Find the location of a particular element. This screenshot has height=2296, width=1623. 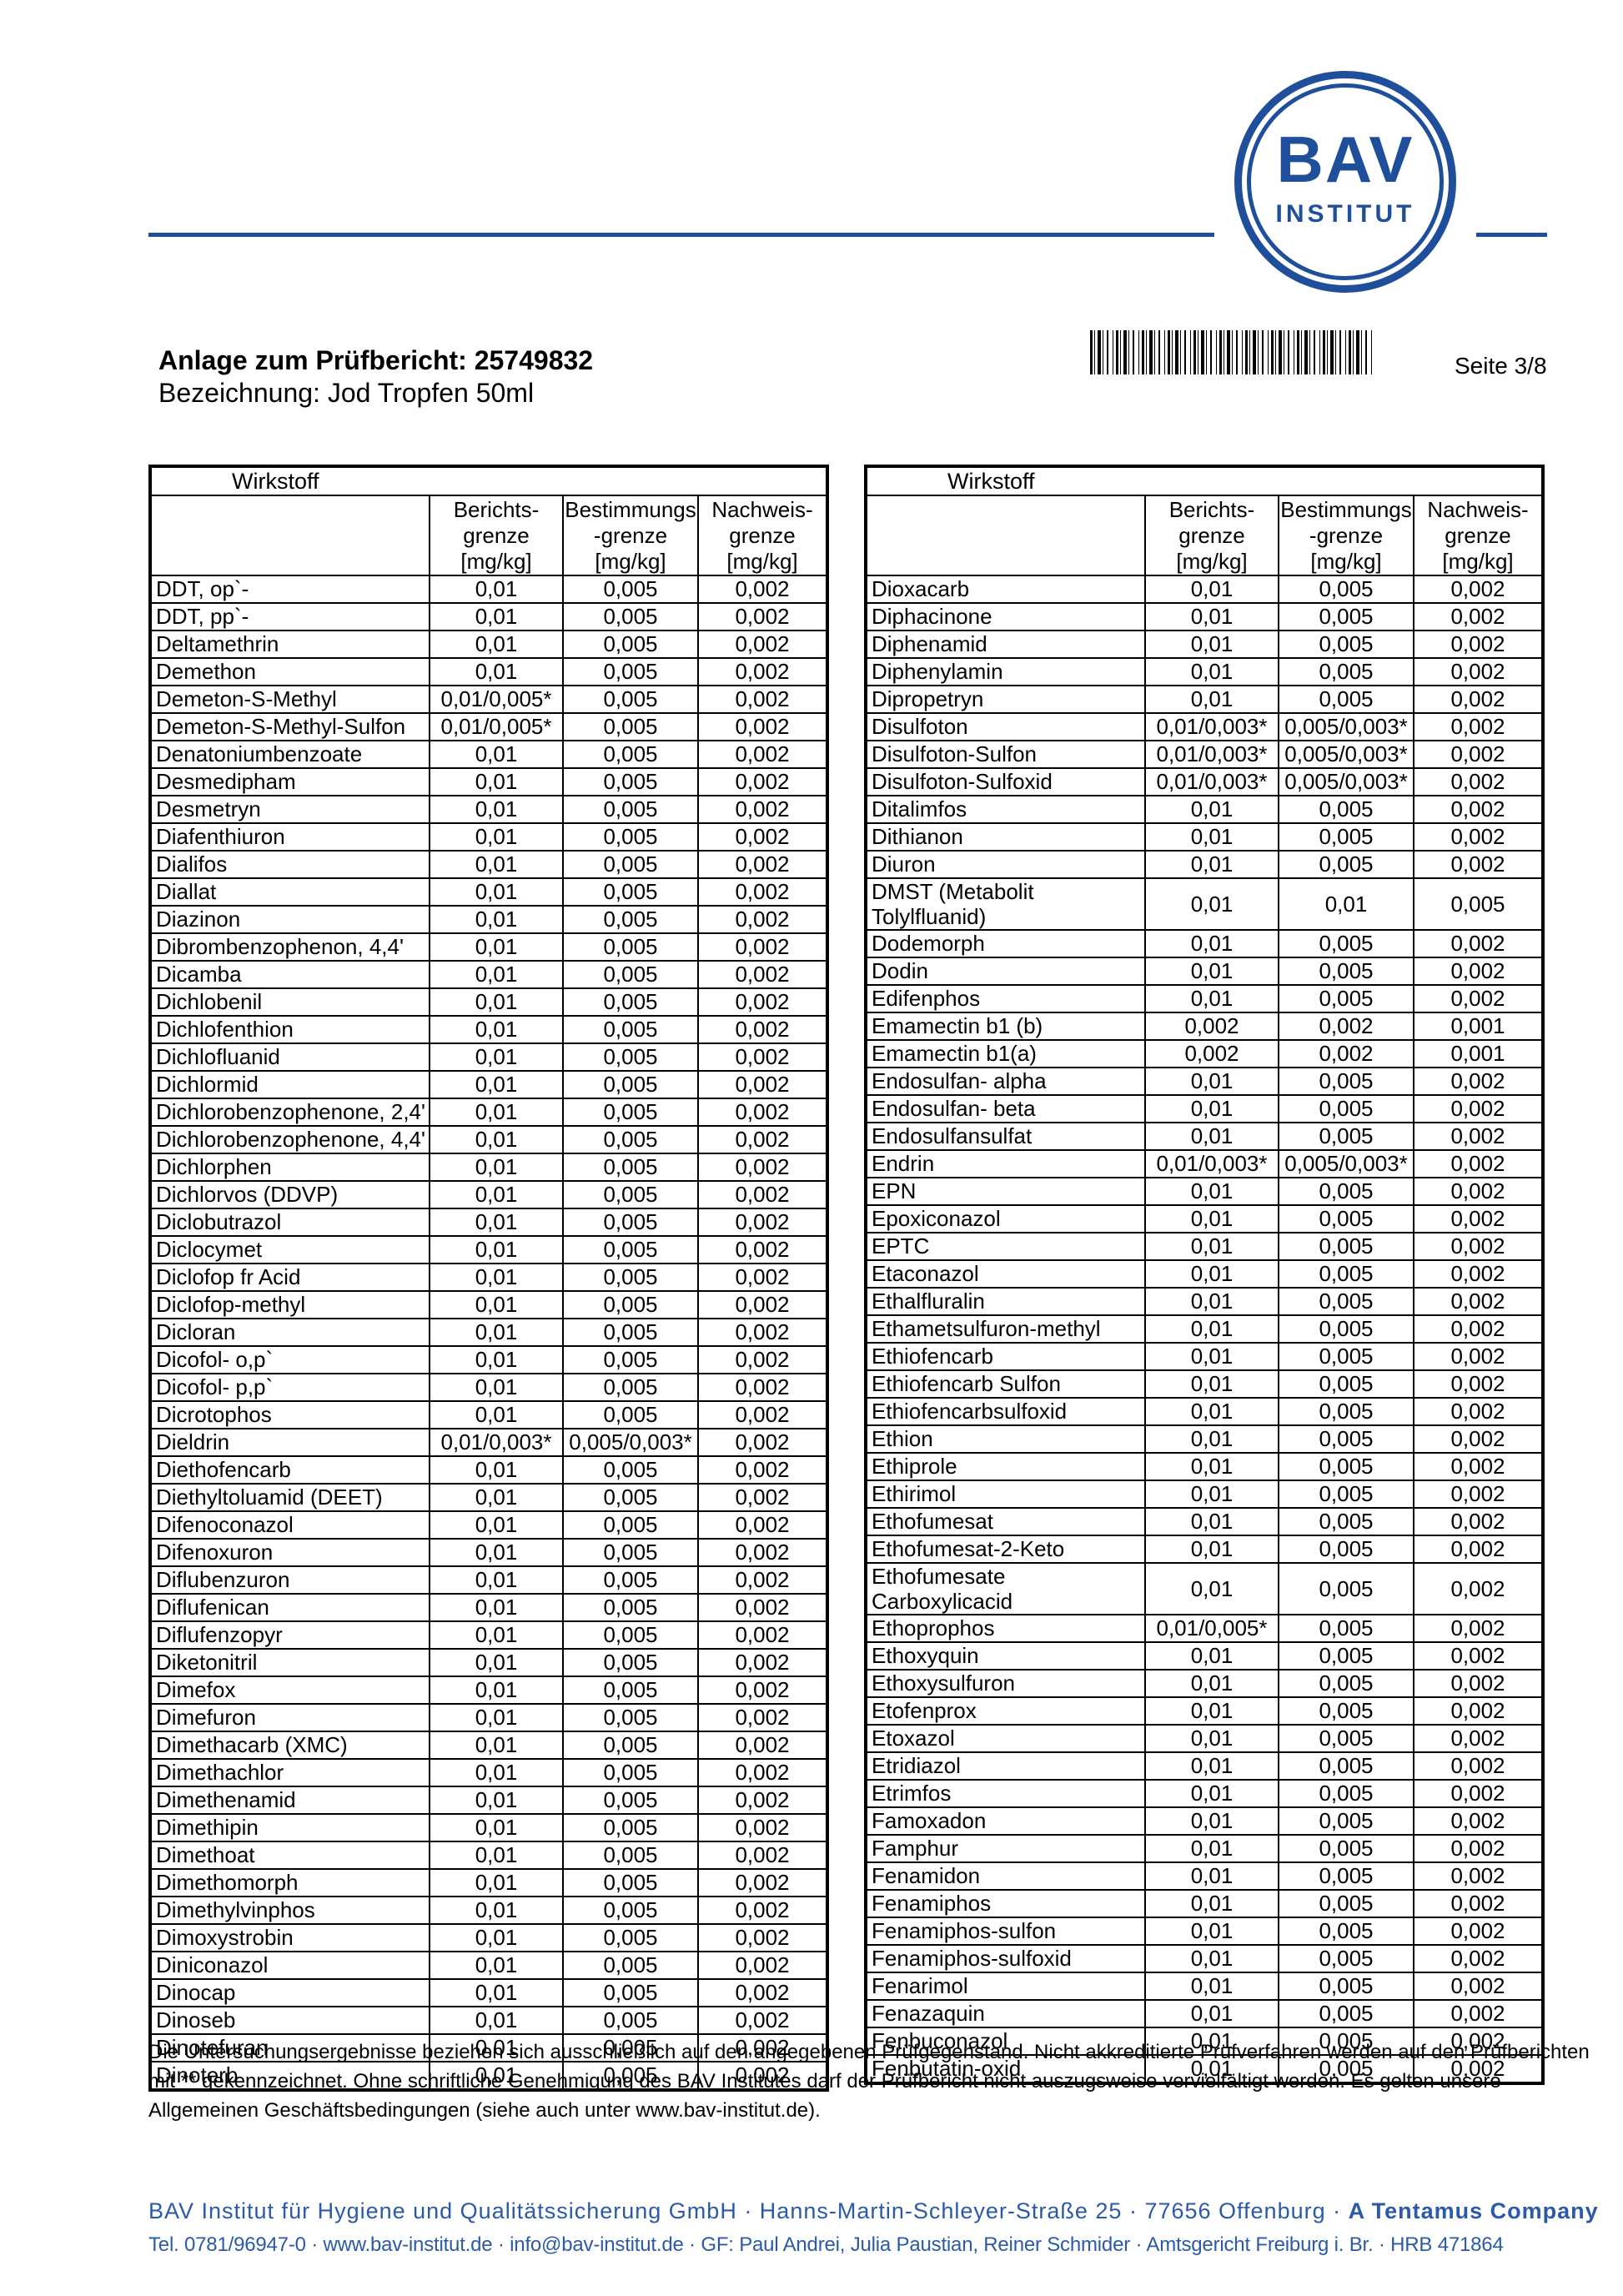

analyte-name-cell: Desmedipham is located at coordinates (289, 782).